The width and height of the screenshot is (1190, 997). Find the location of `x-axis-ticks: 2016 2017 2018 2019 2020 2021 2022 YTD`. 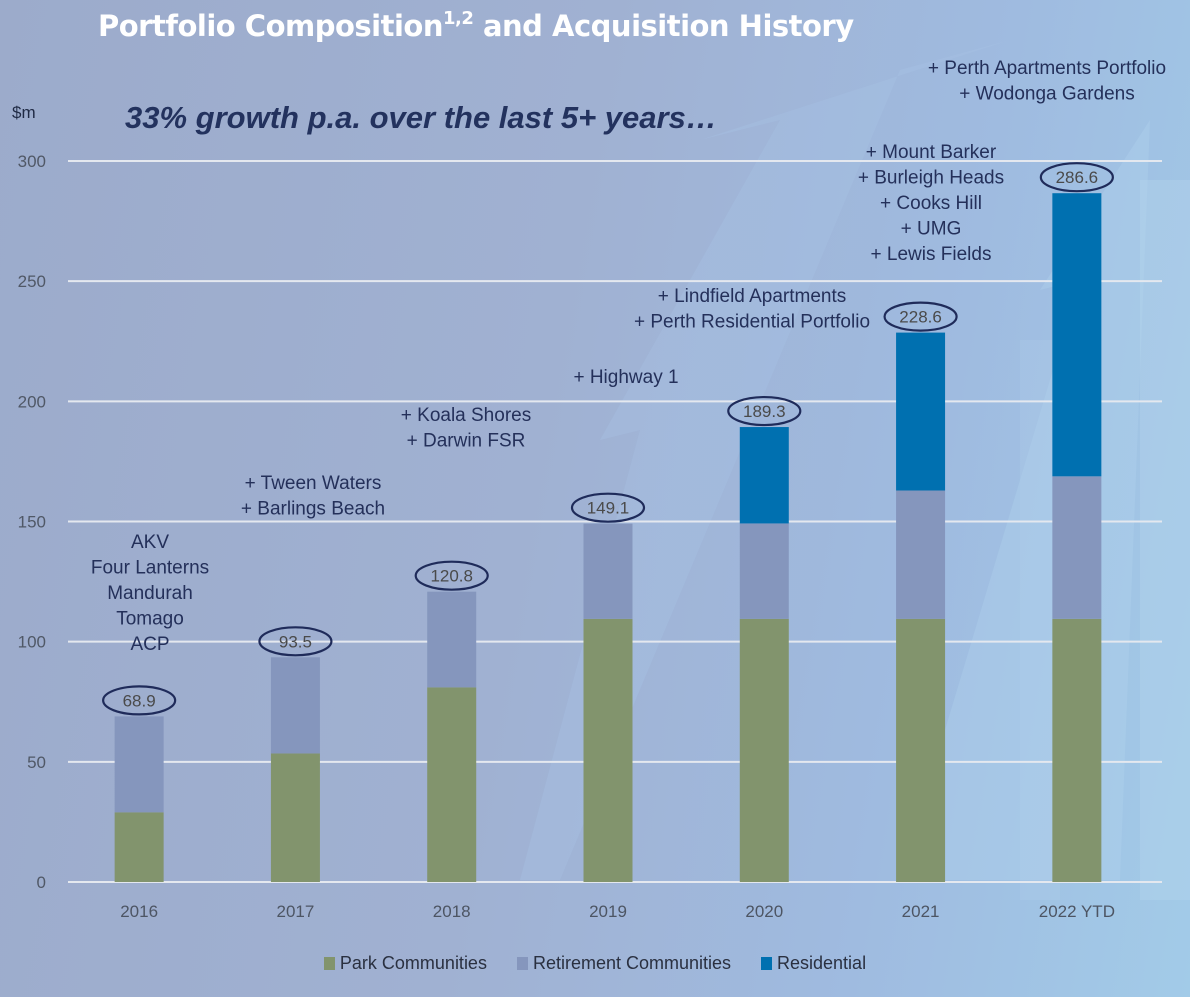

x-axis-ticks: 2016 2017 2018 2019 2020 2021 2022 YTD is located at coordinates (617, 911).